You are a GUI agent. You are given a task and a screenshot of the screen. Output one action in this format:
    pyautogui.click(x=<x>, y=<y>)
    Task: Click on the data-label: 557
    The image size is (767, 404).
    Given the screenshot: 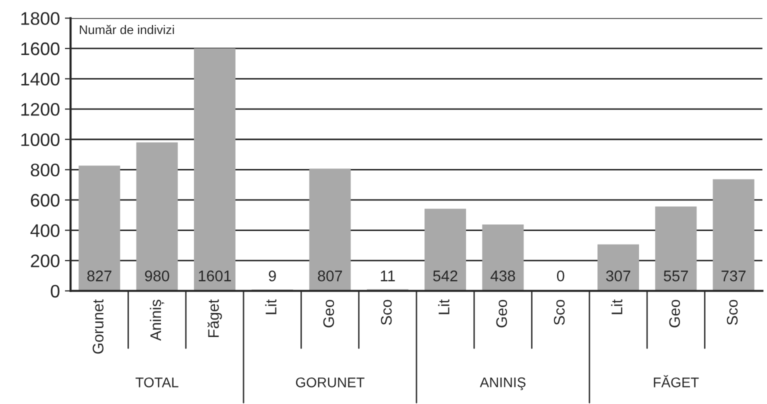 What is the action you would take?
    pyautogui.click(x=676, y=276)
    